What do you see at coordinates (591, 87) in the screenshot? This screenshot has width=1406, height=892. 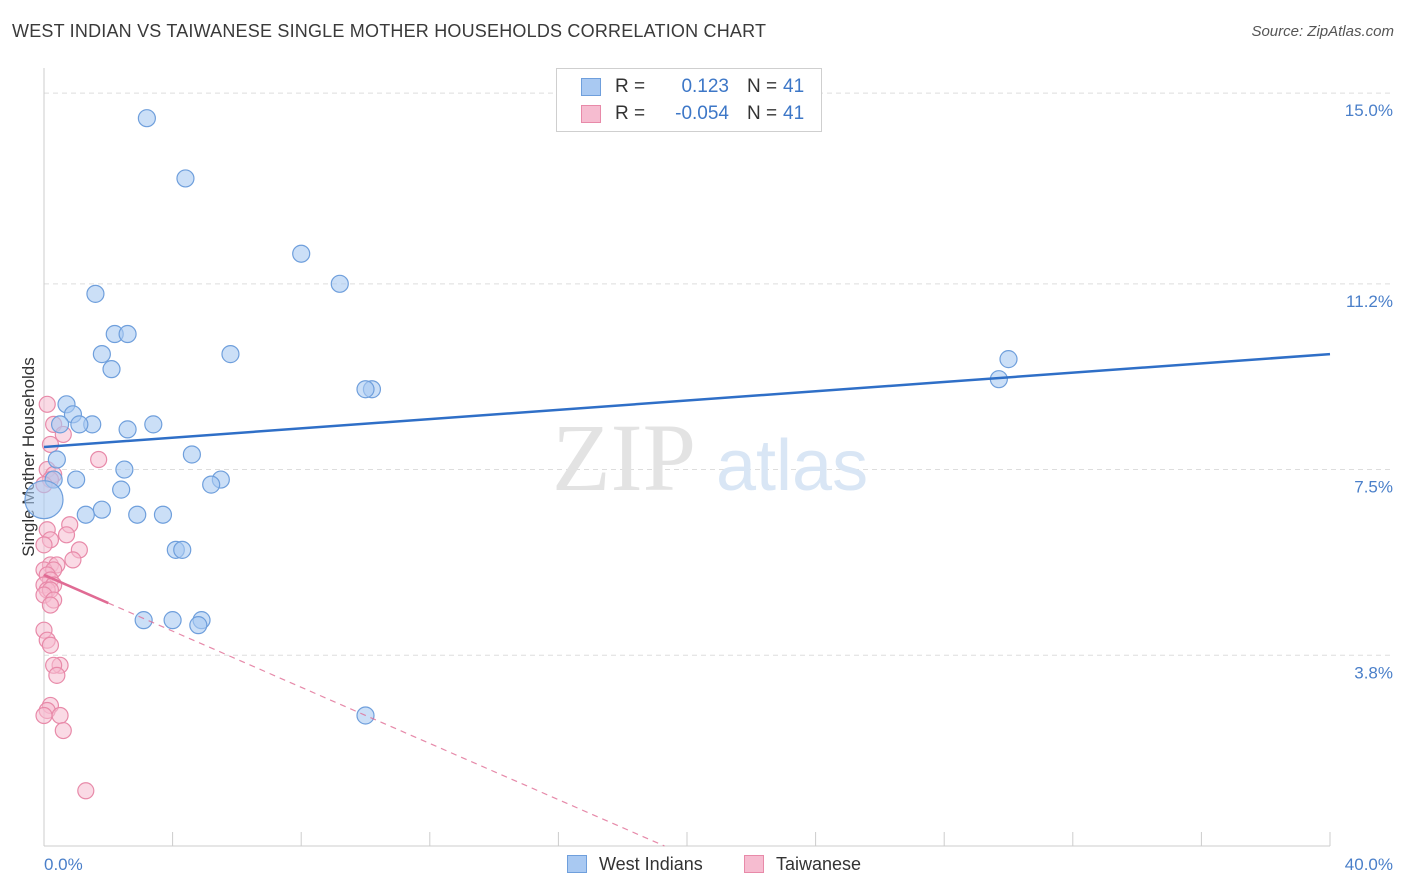 I see `legend-swatch-blue` at bounding box center [591, 87].